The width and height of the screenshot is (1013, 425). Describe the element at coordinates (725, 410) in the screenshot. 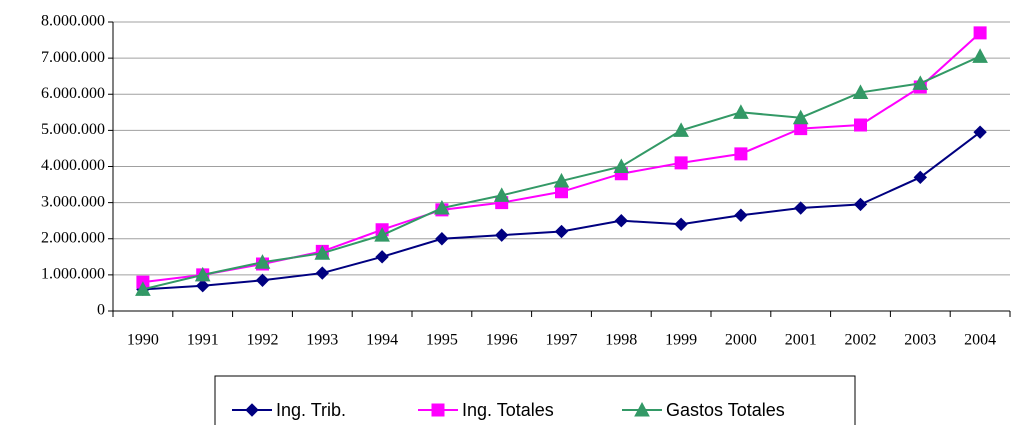

I see `legend-label: Gastos Totales` at that location.